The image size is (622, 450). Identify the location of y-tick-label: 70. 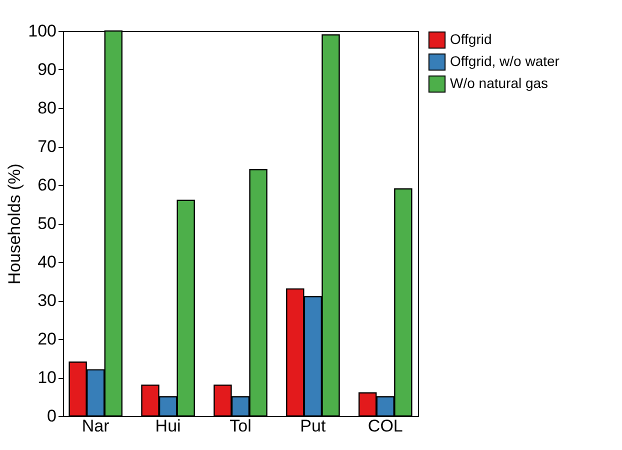
(47, 146).